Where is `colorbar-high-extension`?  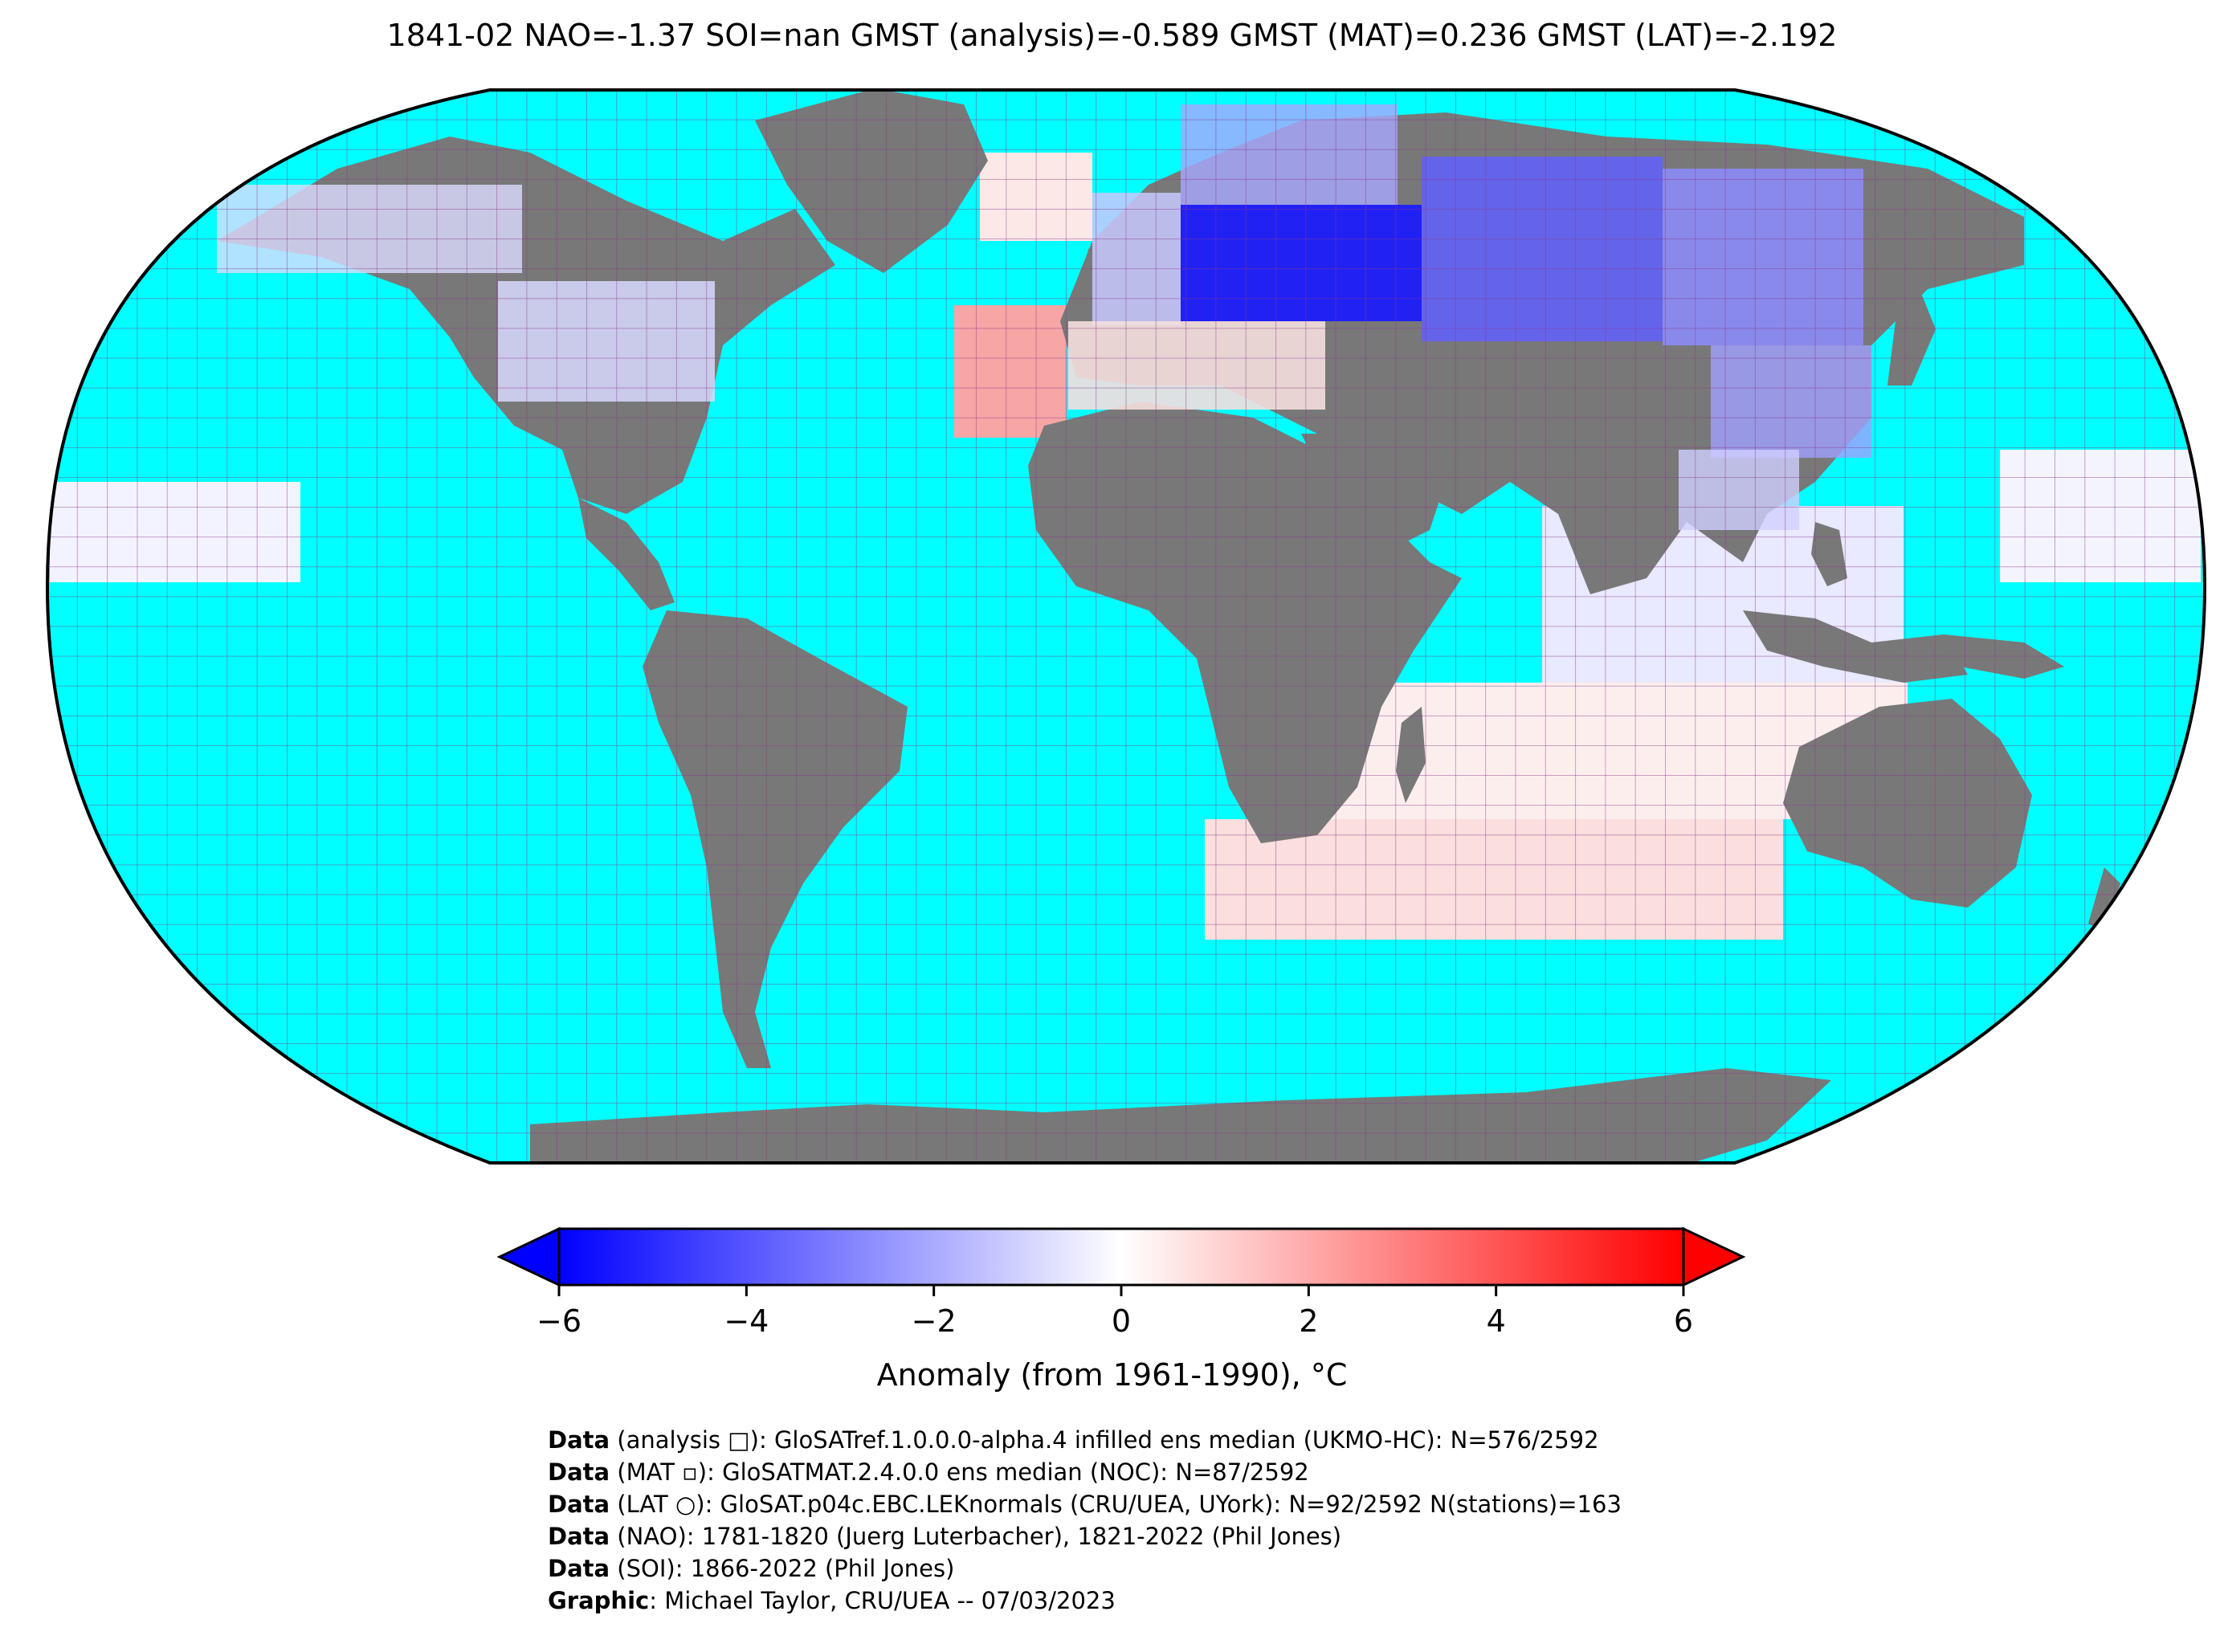
colorbar-high-extension is located at coordinates (1714, 1256).